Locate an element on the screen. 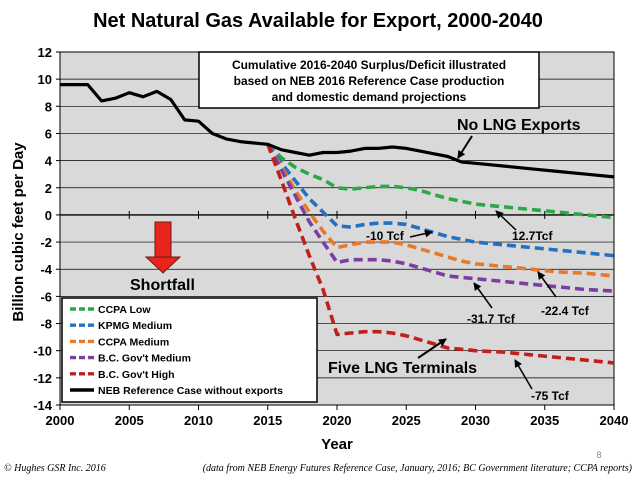 Image resolution: width=638 pixels, height=479 pixels. y-tick-label: 2 is located at coordinates (48, 188).